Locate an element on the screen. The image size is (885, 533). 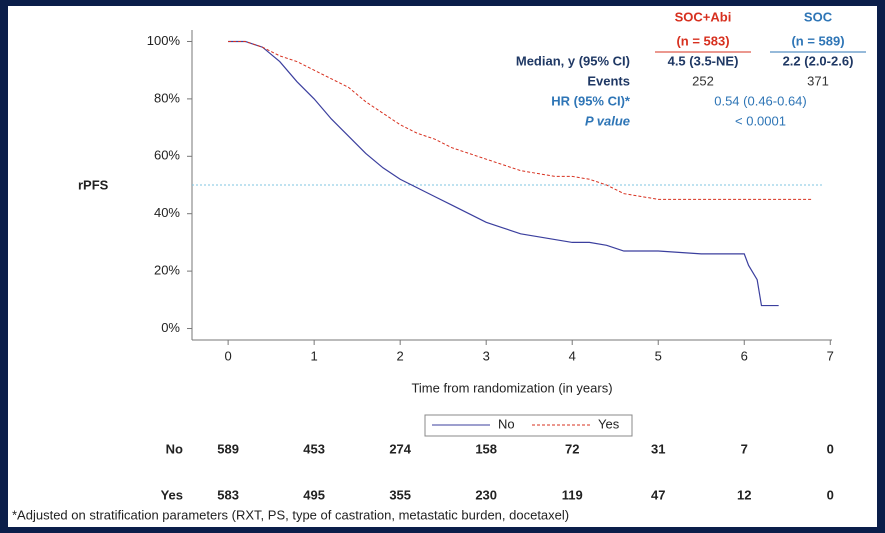
y-tick-label: 60% is located at coordinates (167, 155).